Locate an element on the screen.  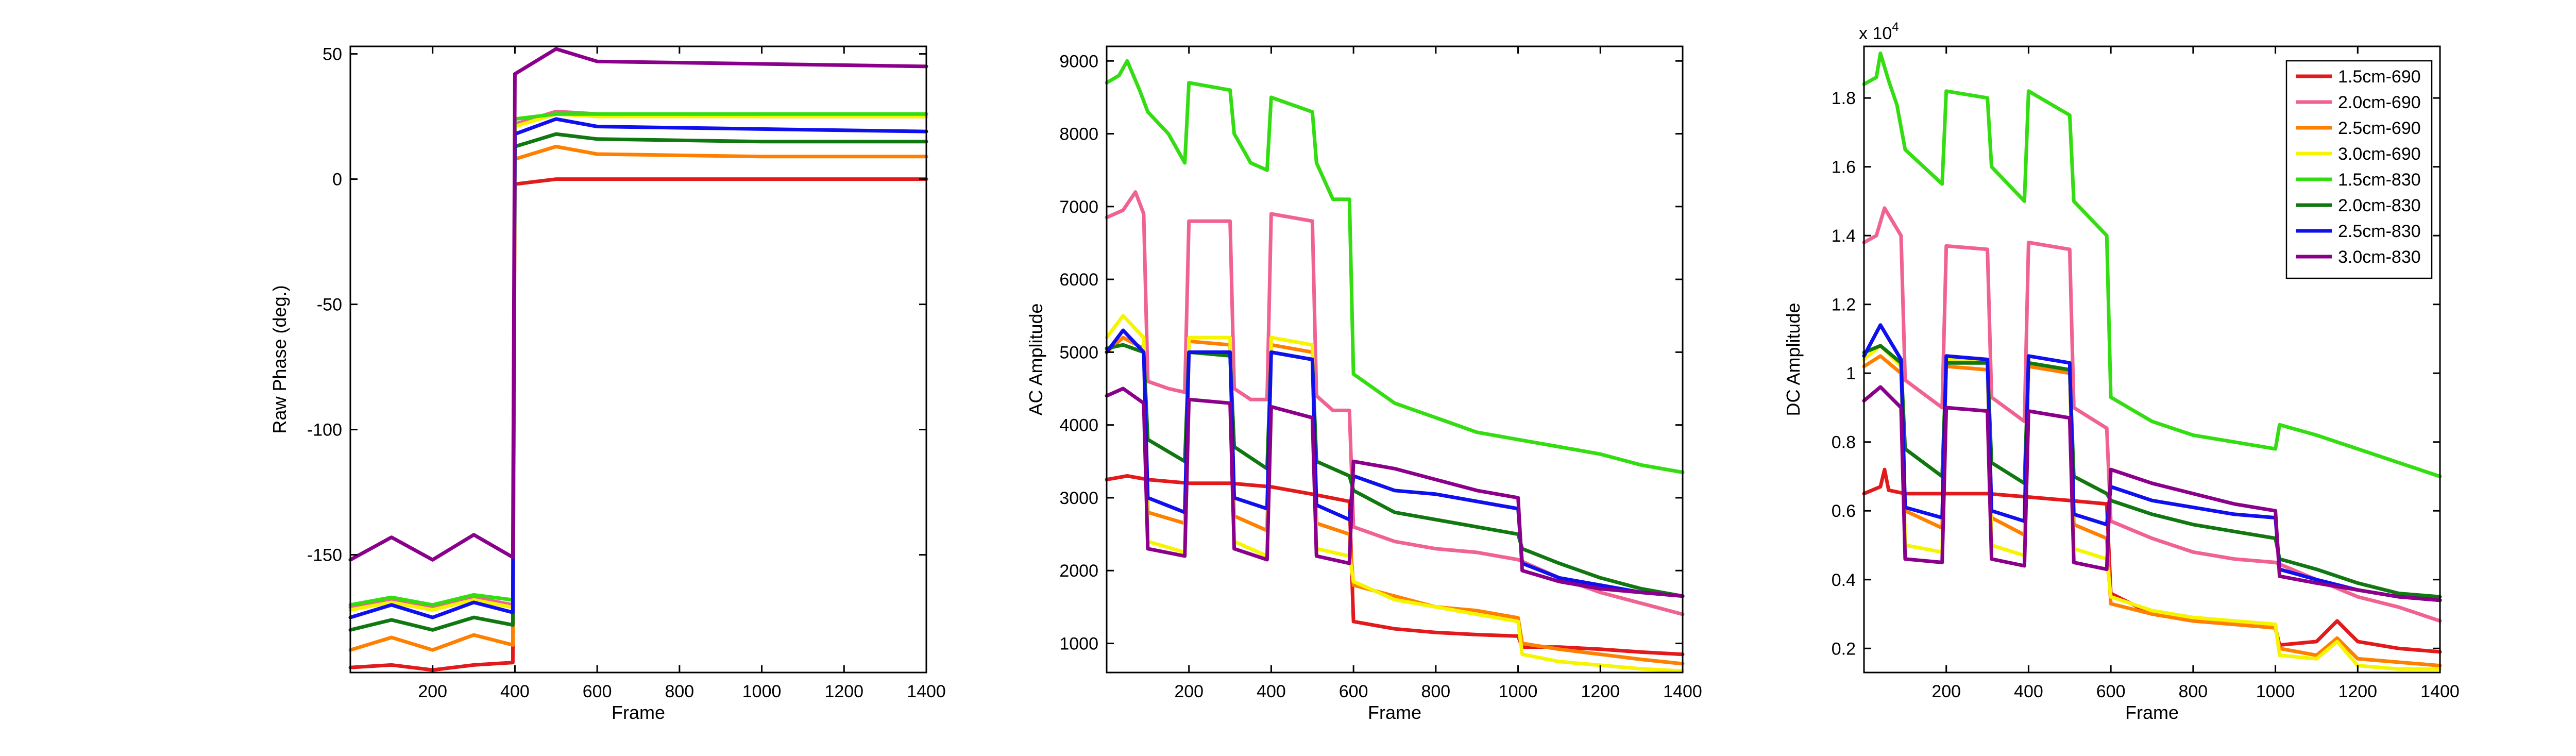
y-tick-label: 7000 is located at coordinates (1078, 207).